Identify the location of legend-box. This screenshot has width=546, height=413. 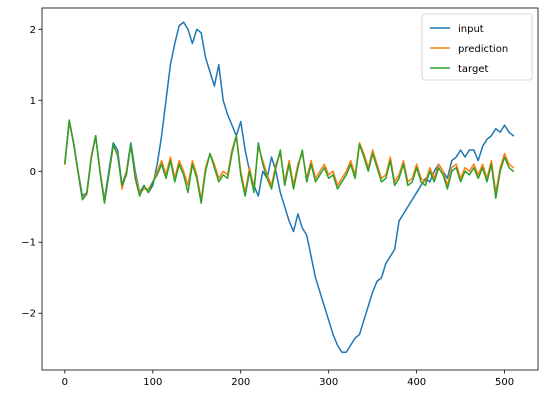
(477, 47).